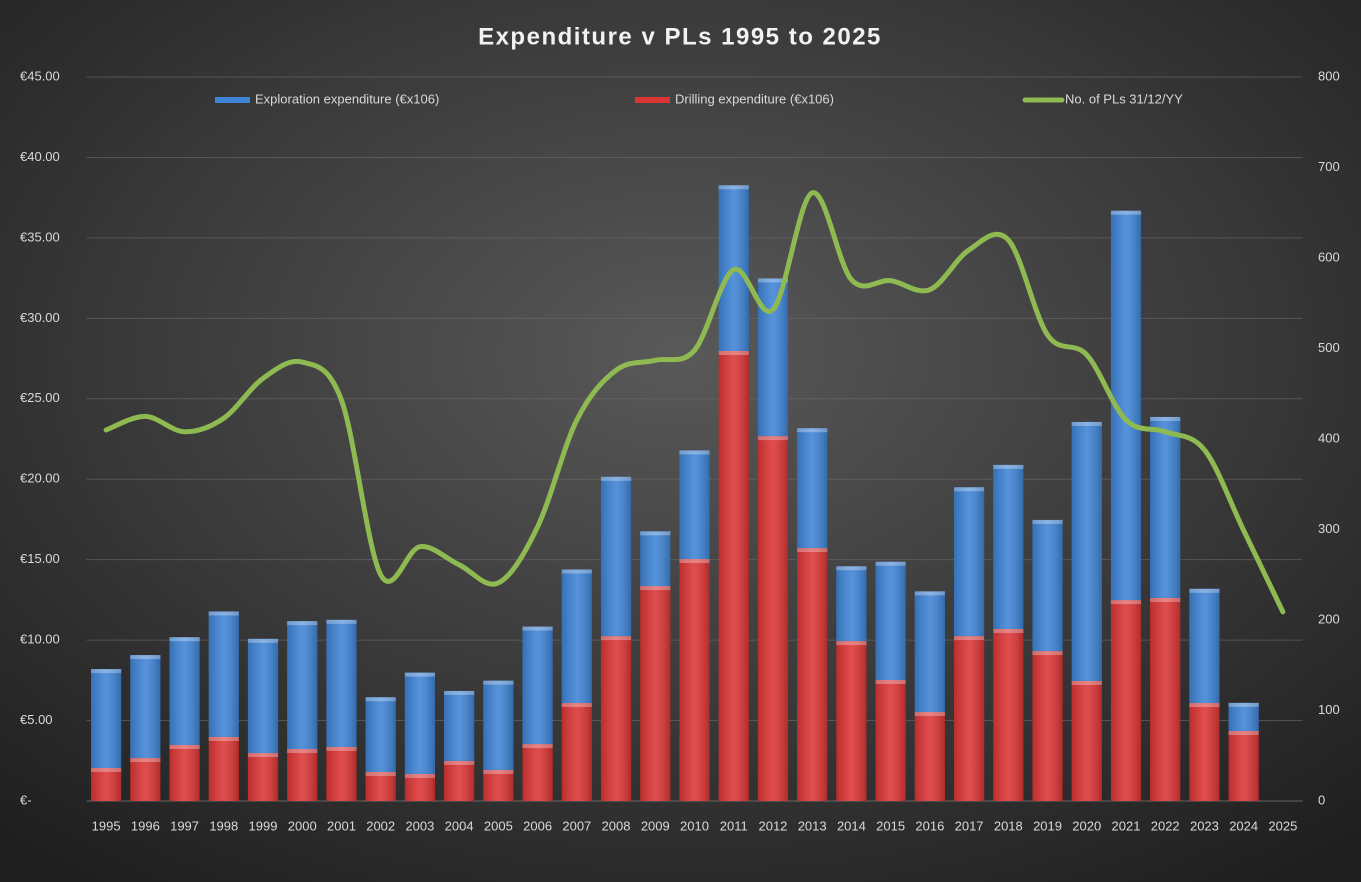 The image size is (1361, 882). What do you see at coordinates (969, 825) in the screenshot?
I see `x-tick-label: 2017` at bounding box center [969, 825].